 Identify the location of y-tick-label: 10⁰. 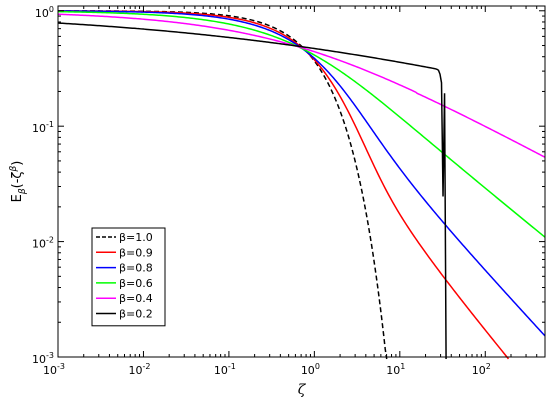
(44, 12).